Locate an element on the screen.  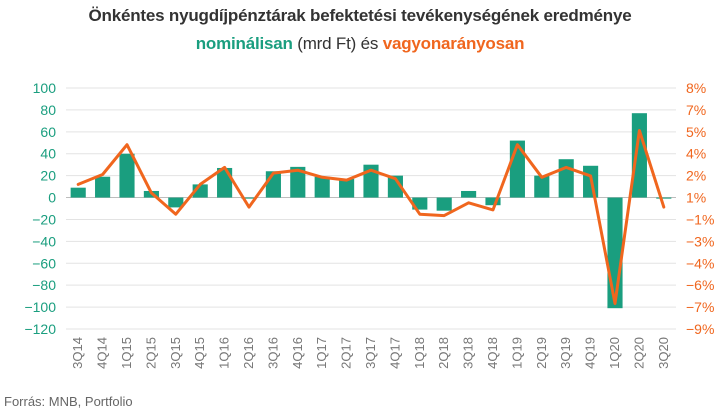
right-tick-label: −4% is located at coordinates (700, 263).